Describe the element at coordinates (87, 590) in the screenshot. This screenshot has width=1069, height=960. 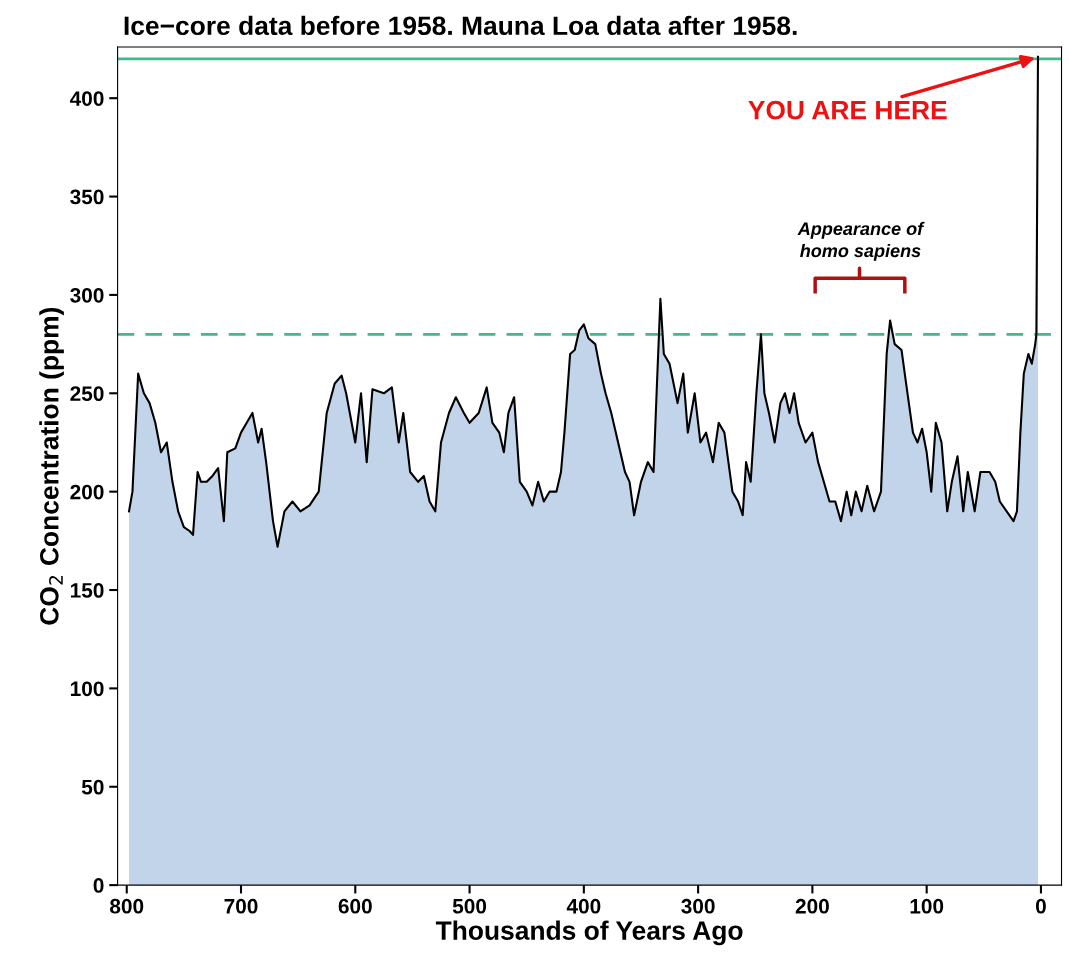
I see `y-tick-label: 150` at that location.